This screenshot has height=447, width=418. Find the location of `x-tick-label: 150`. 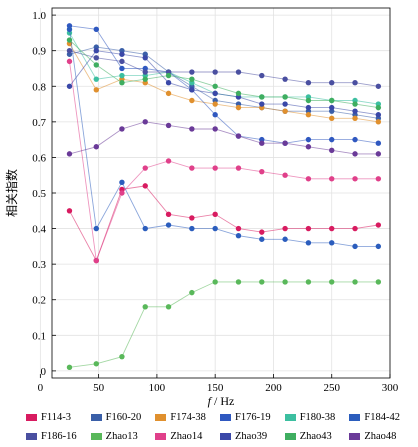

x-tick-label: 150 is located at coordinates (215, 388).